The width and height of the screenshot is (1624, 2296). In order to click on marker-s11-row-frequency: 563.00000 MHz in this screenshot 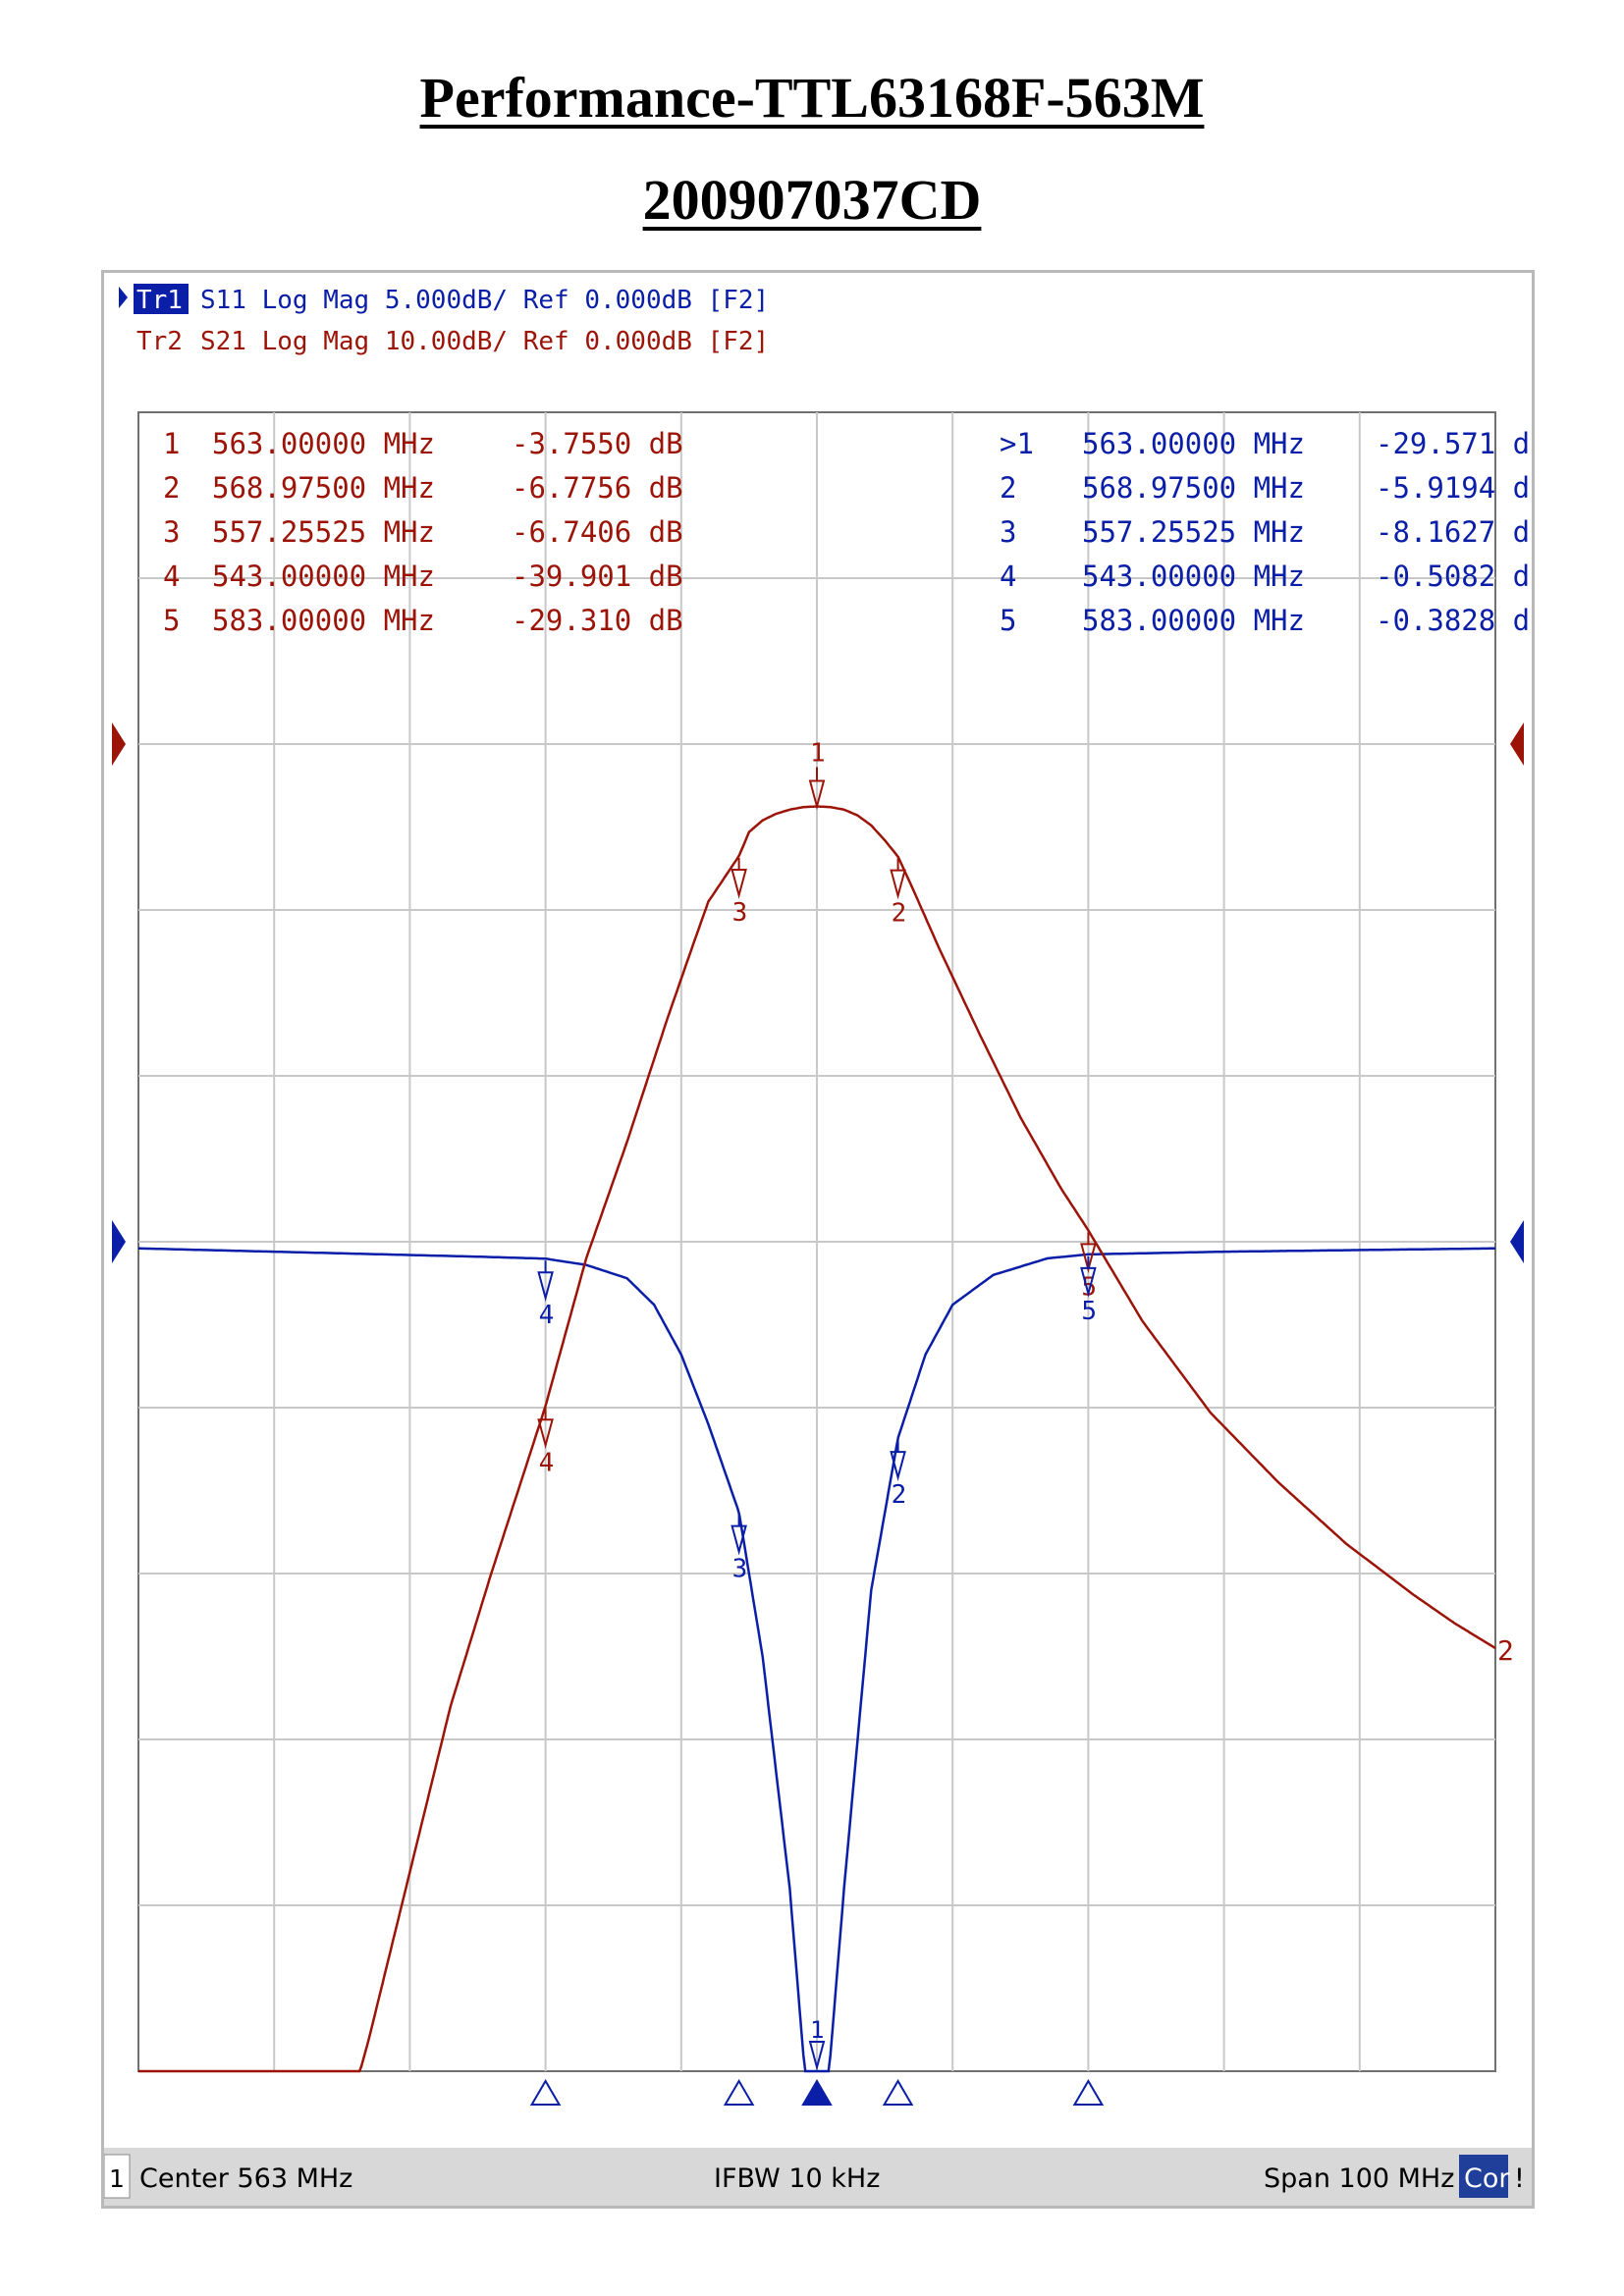, I will do `click(1193, 443)`.